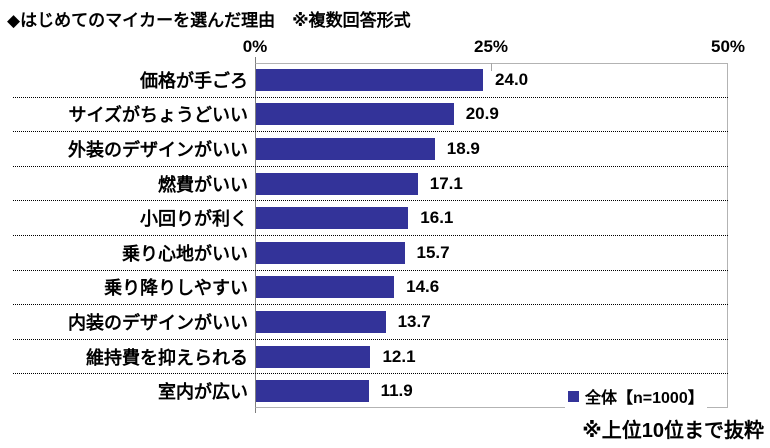  What do you see at coordinates (644, 398) in the screenshot?
I see `legend-label: 全体【n=1000】` at bounding box center [644, 398].